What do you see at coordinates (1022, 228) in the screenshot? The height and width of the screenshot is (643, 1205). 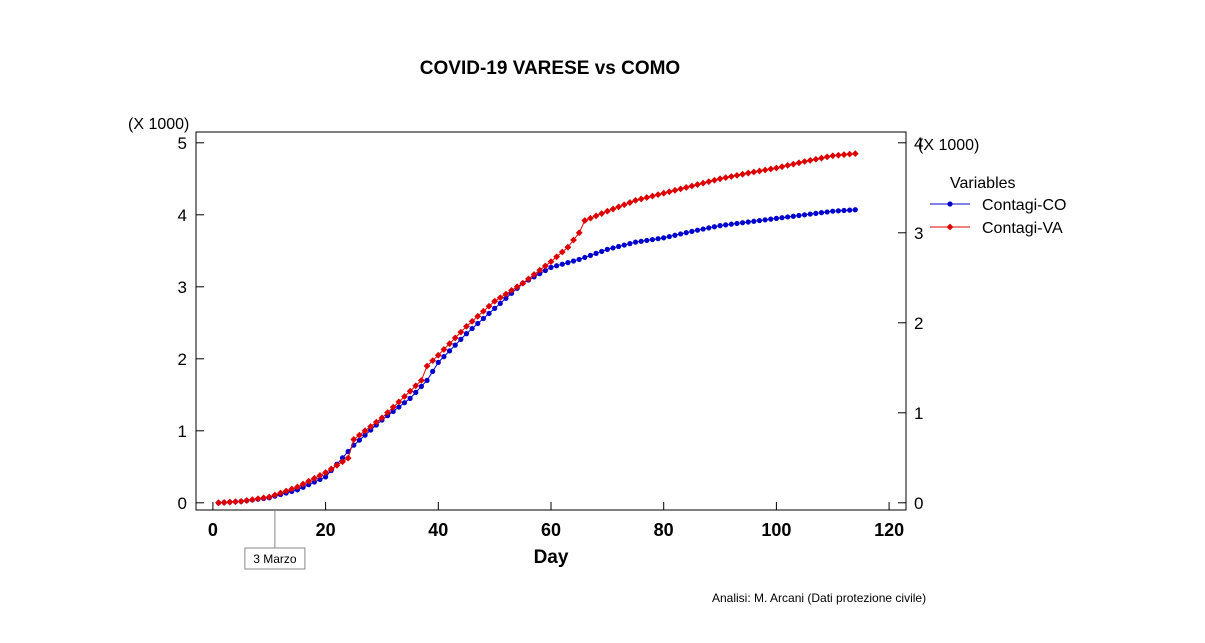 I see `legend-label-1: Contagi-VA` at bounding box center [1022, 228].